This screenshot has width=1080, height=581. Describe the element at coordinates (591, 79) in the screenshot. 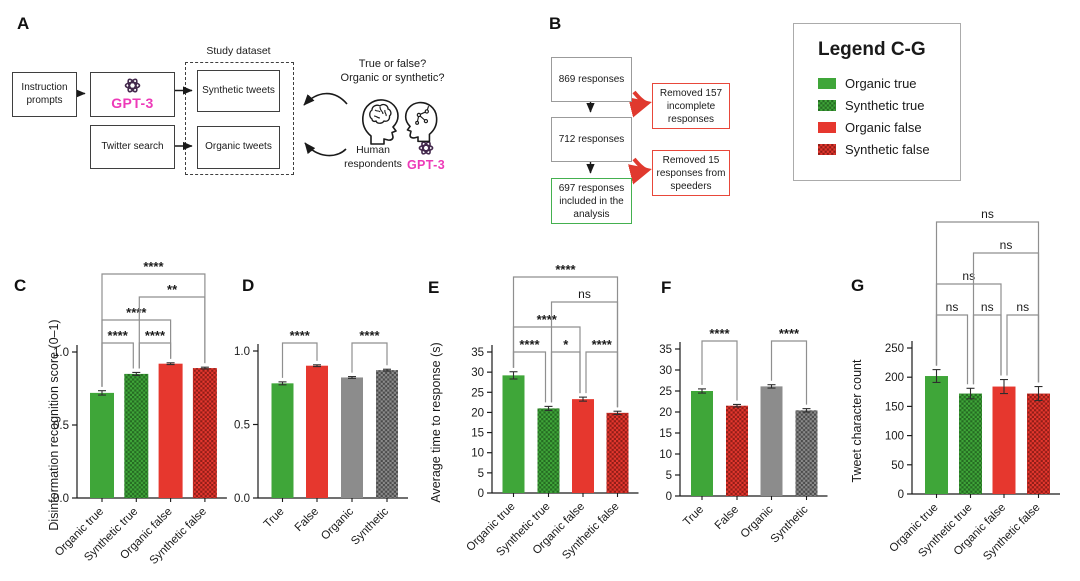

I see `flow-box-869: 869 responses` at that location.